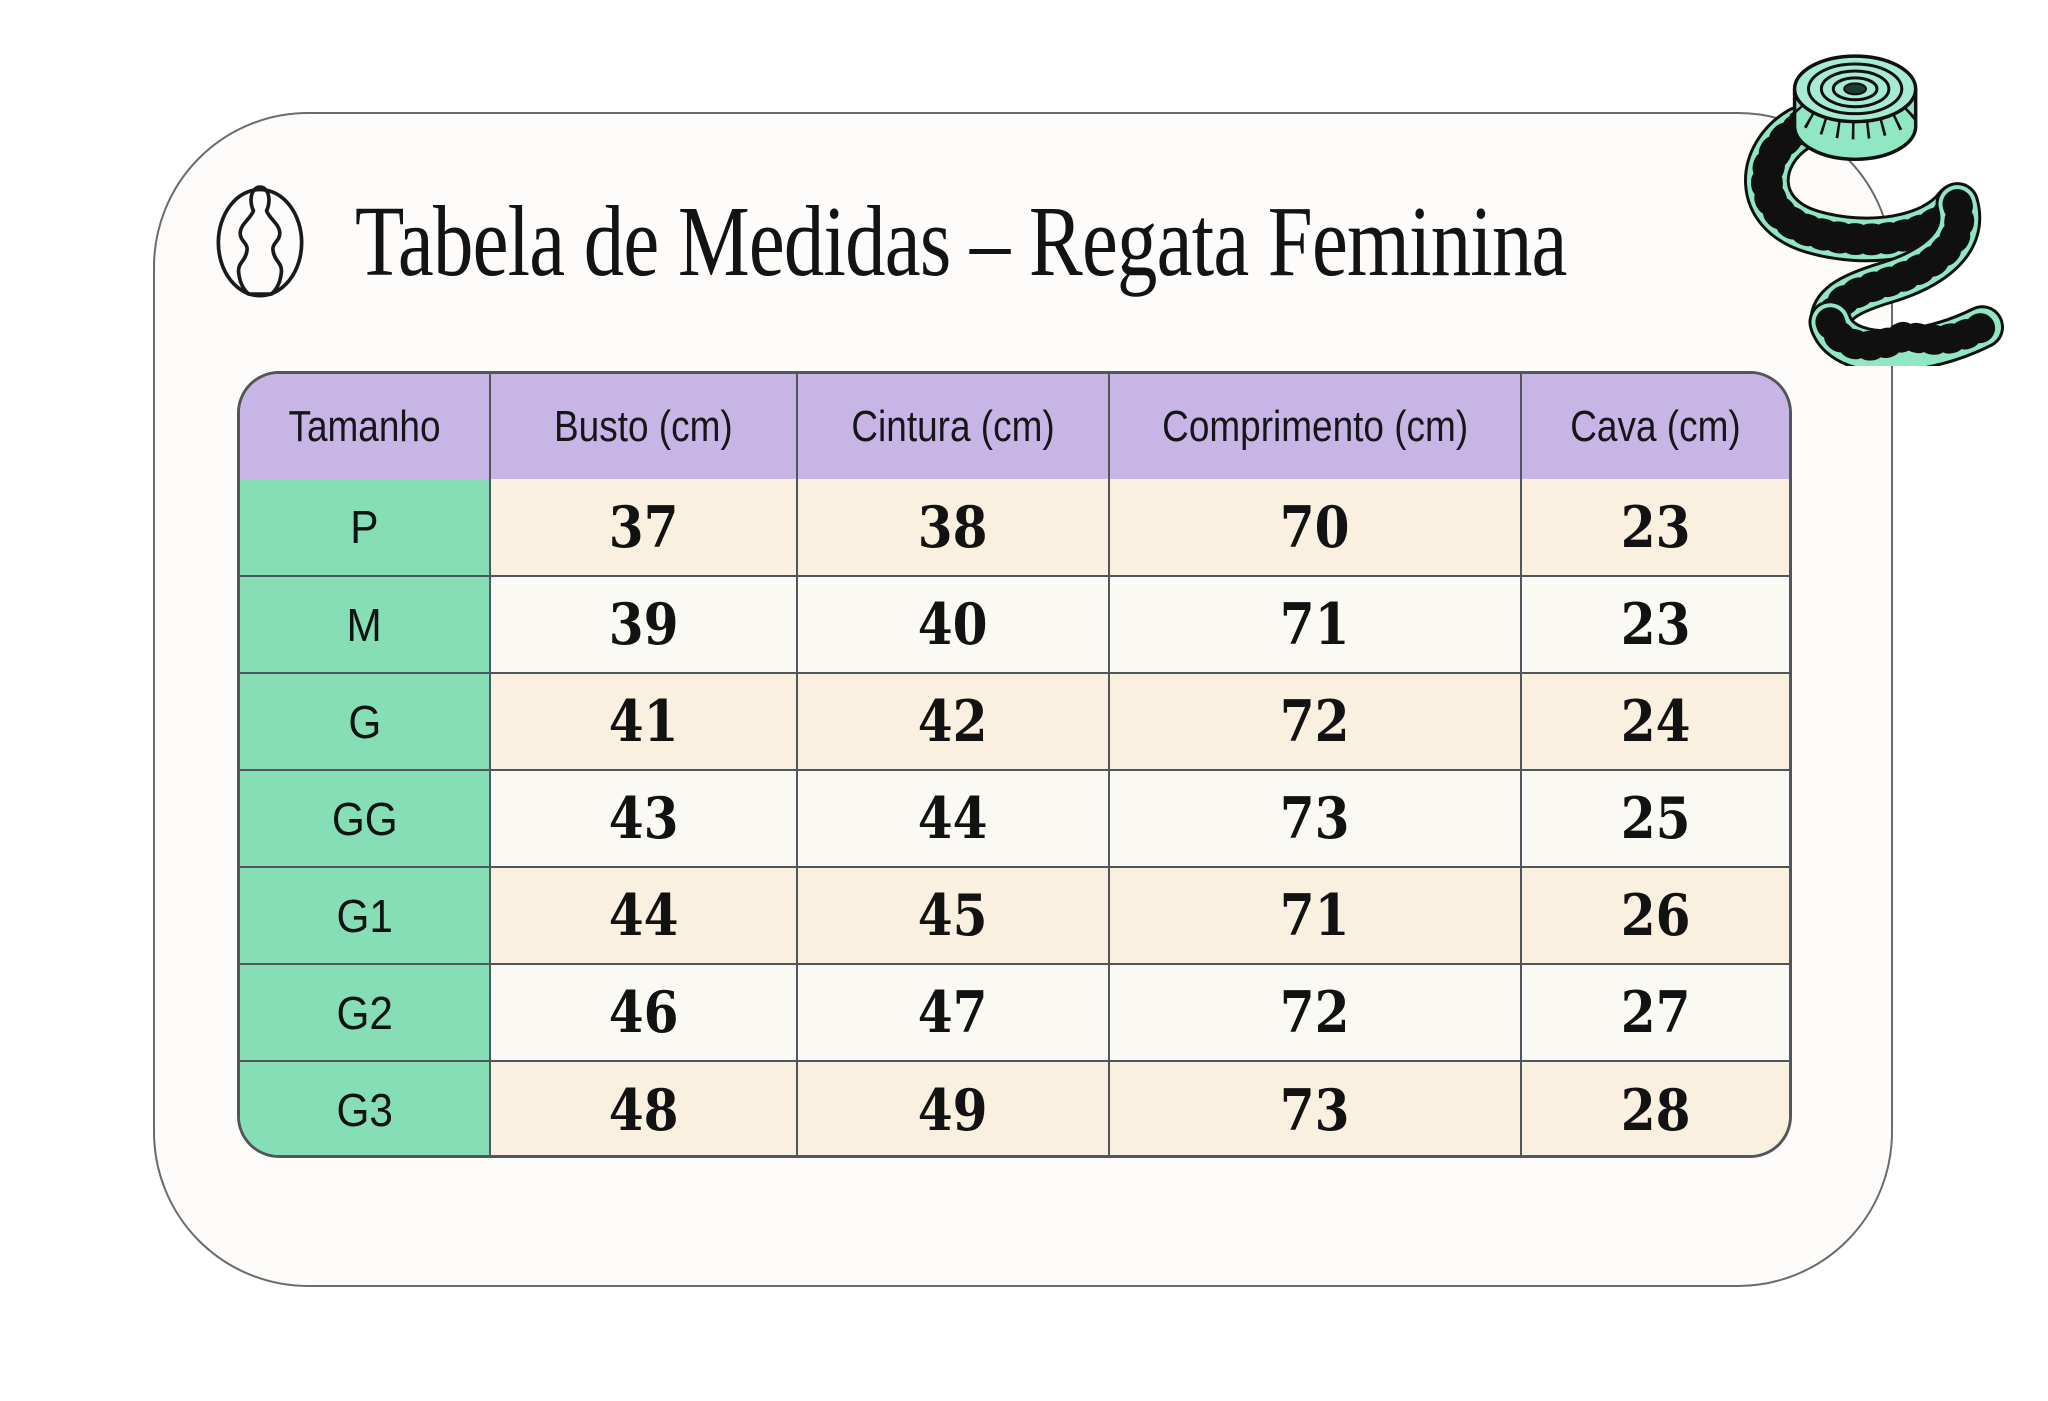 This screenshot has height=1401, width=2048. Describe the element at coordinates (1655, 916) in the screenshot. I see `cell-cava: 26` at that location.